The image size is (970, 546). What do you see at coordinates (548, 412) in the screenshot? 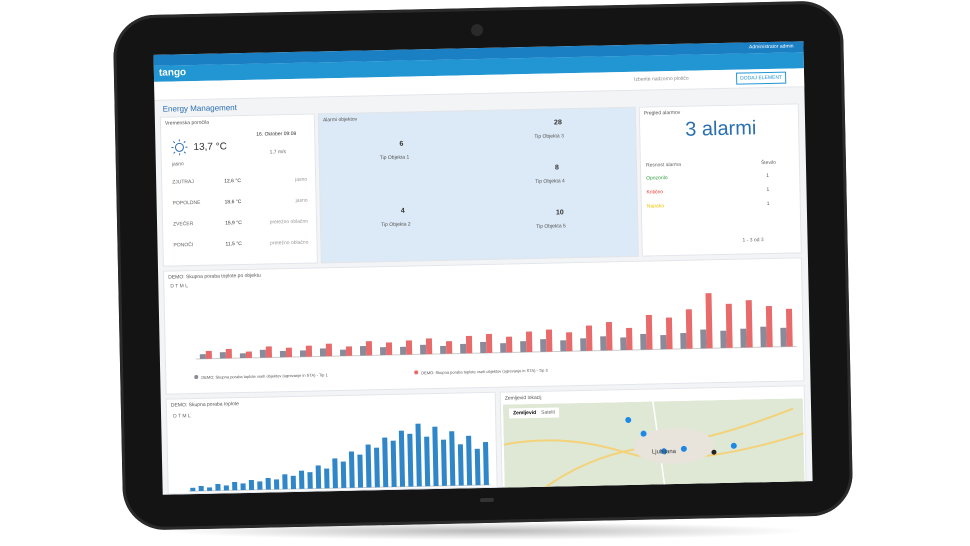
I see `satellite-tab: Satelit` at bounding box center [548, 412].